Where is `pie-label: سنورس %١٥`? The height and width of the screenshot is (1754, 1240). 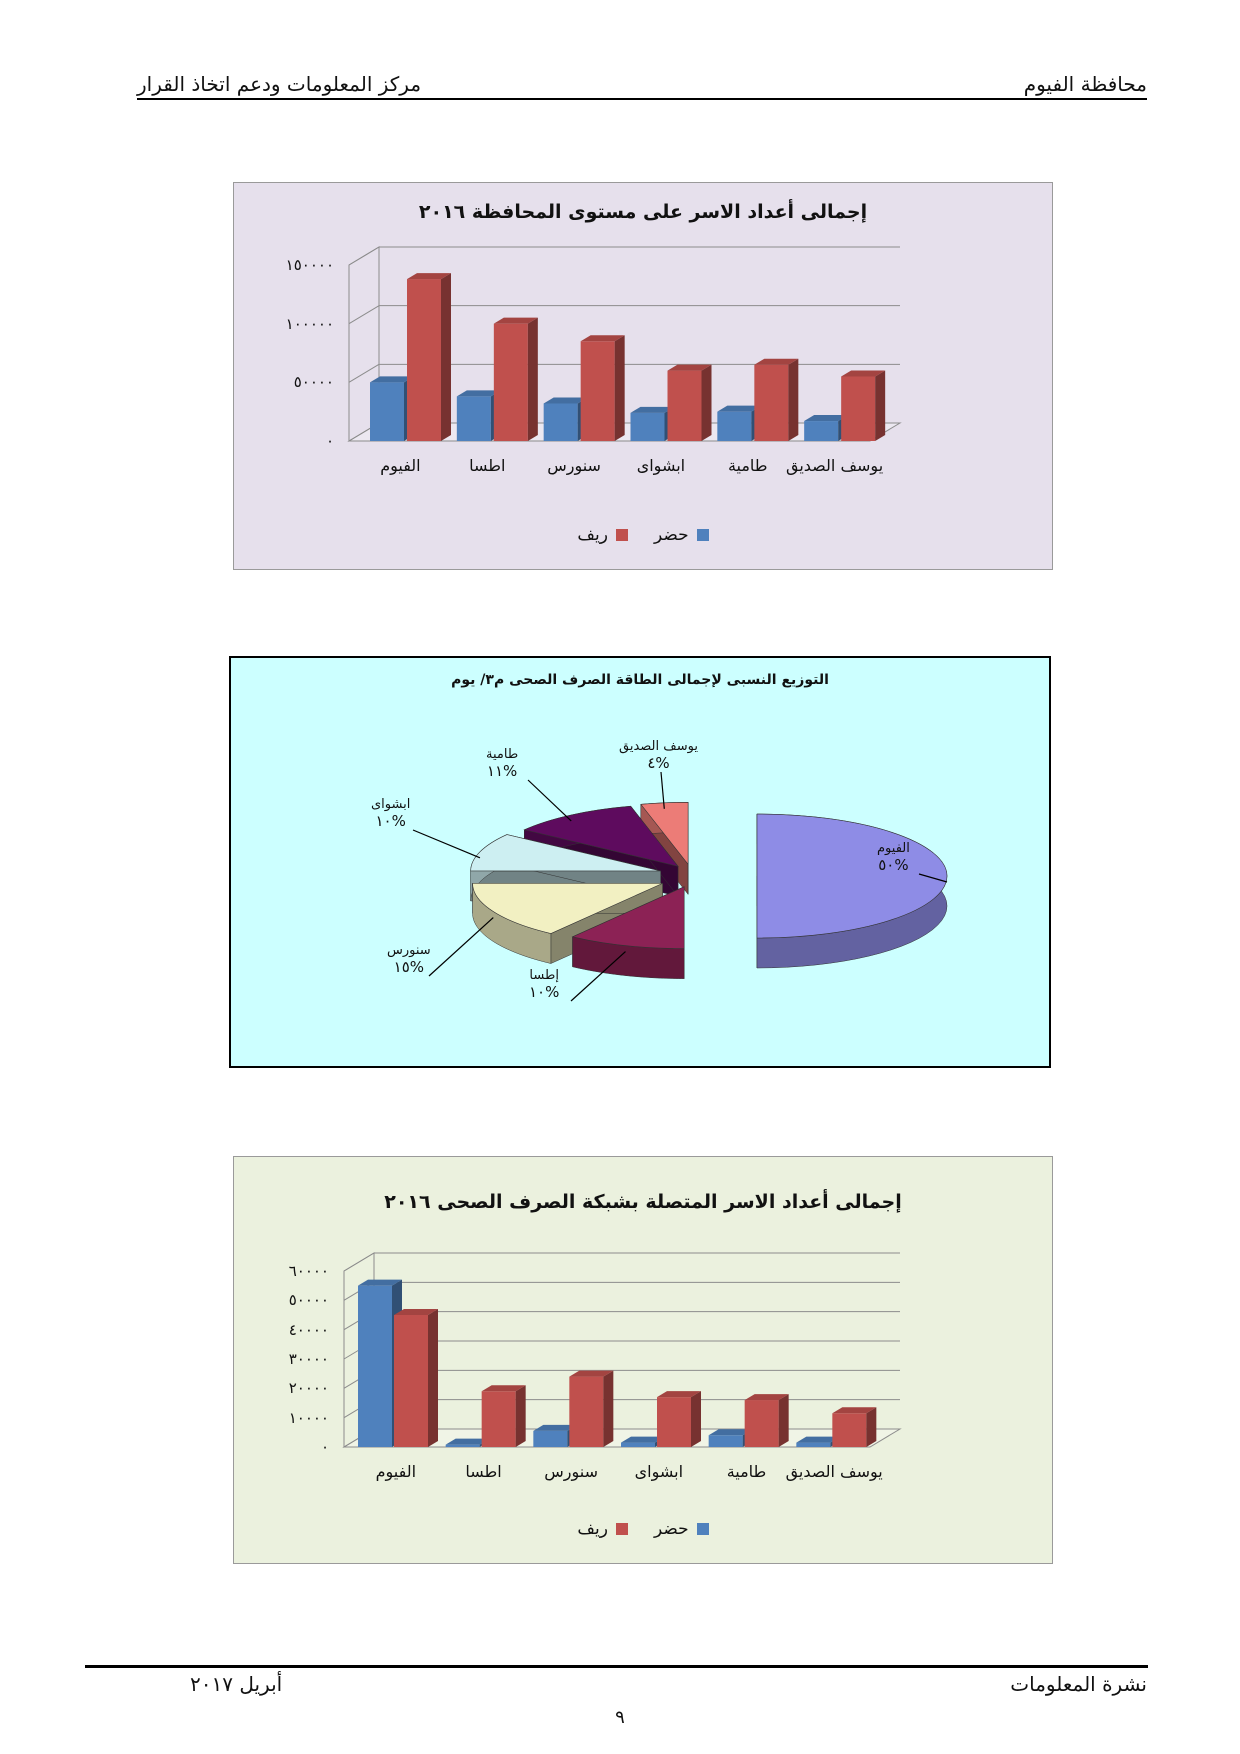
pie-label: سنورس %١٥ is located at coordinates (409, 959).